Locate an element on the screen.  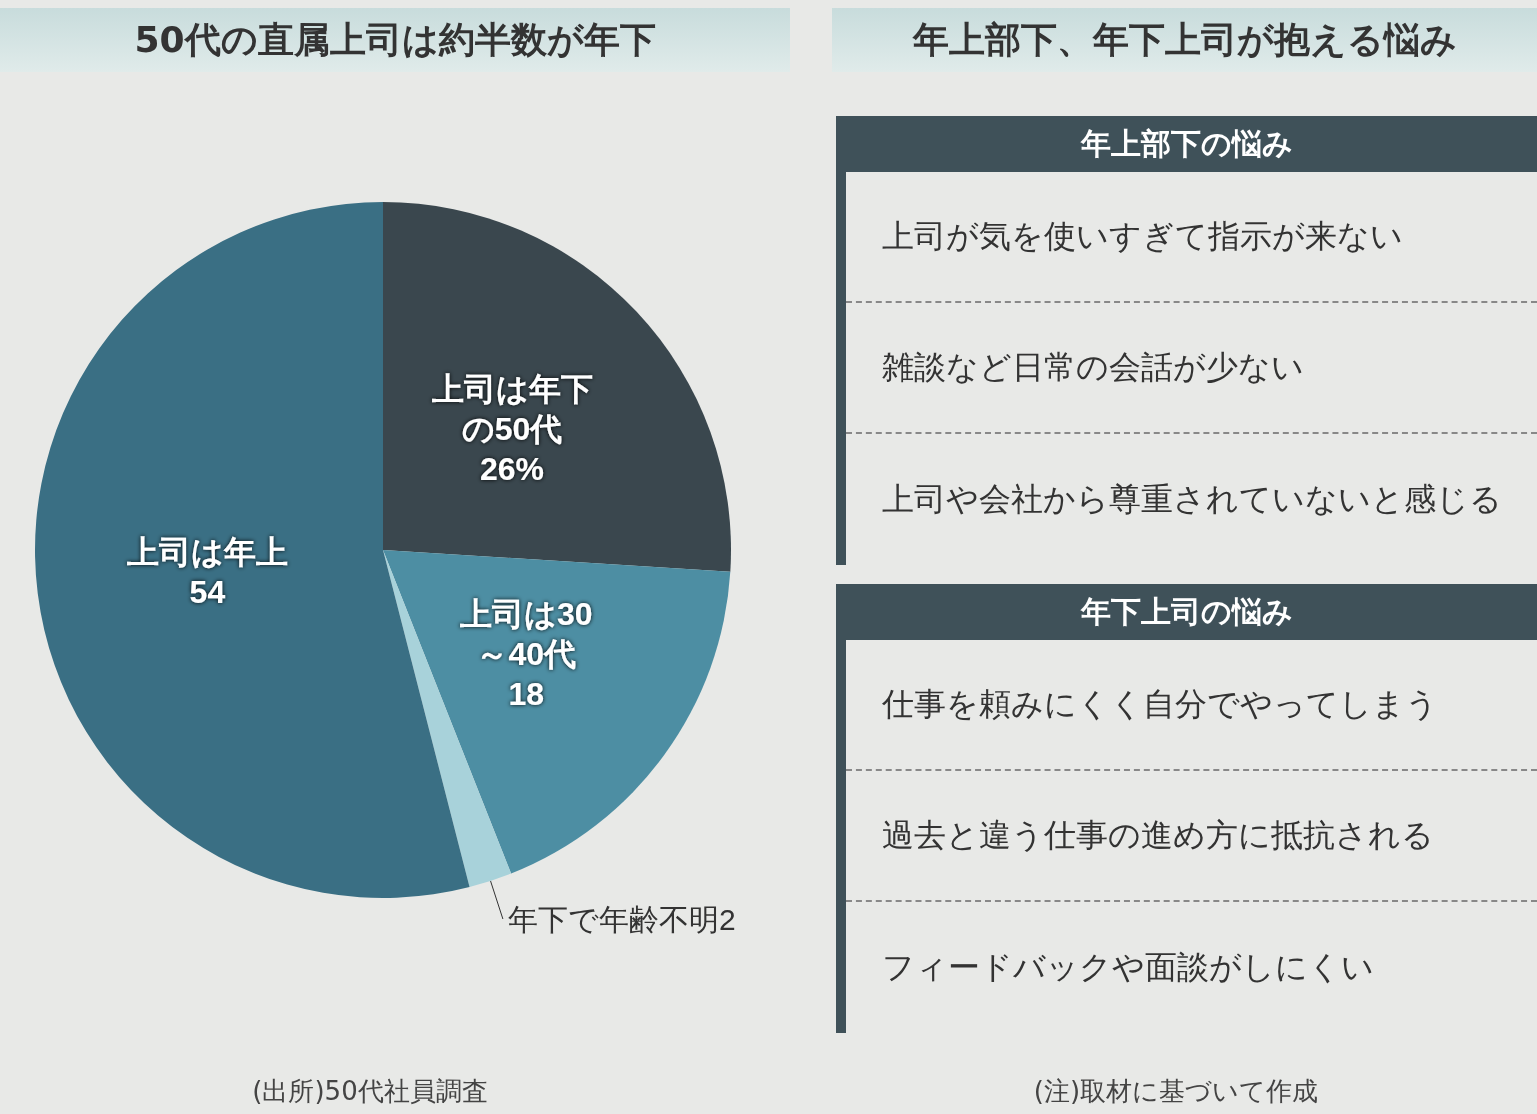
slice-label: 上司は年下の50代 is located at coordinates (511, 408).